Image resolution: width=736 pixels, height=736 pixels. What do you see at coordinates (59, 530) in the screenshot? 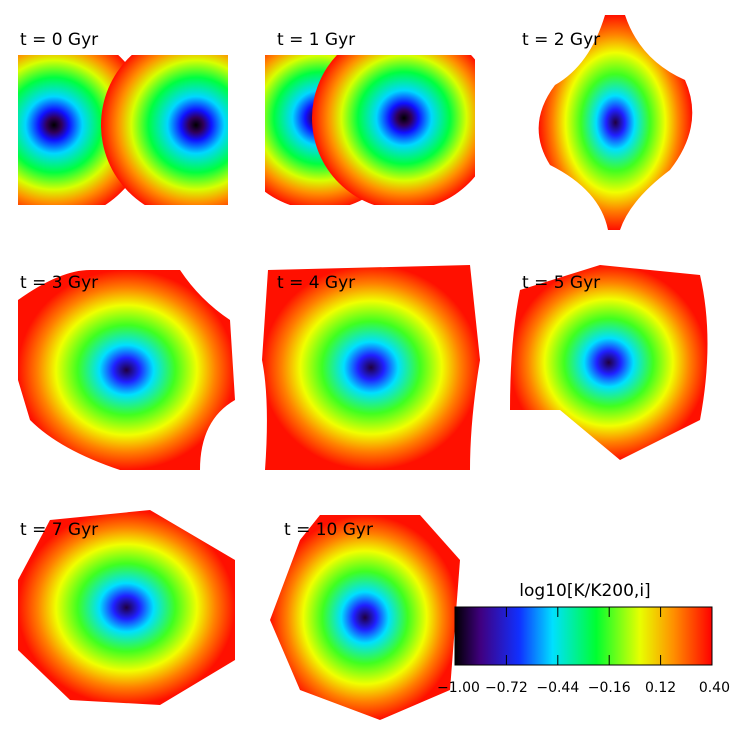
I see `panel-label: t = 7 Gyr` at bounding box center [59, 530].